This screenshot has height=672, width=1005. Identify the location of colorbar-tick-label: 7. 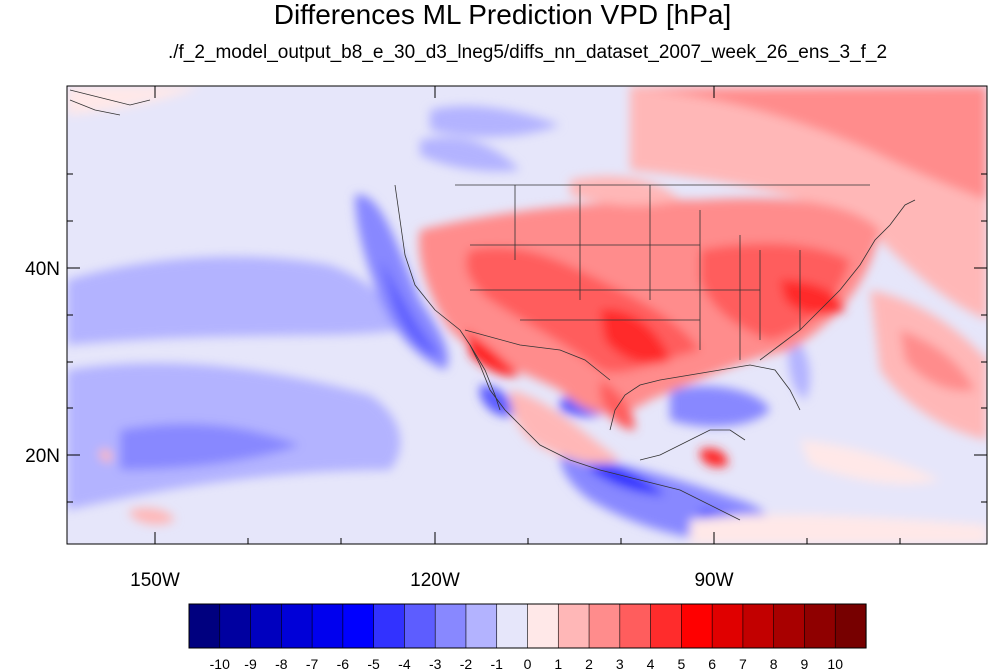
(743, 664).